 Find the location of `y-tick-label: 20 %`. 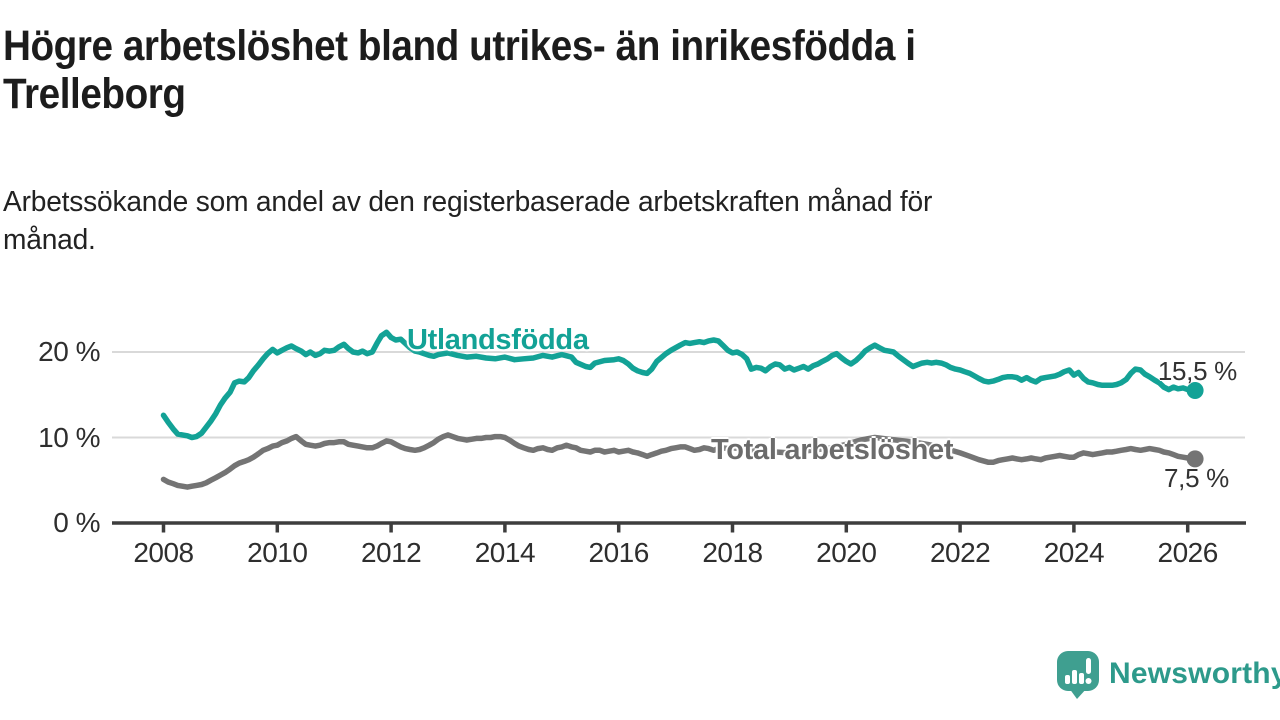

y-tick-label: 20 % is located at coordinates (69, 351).